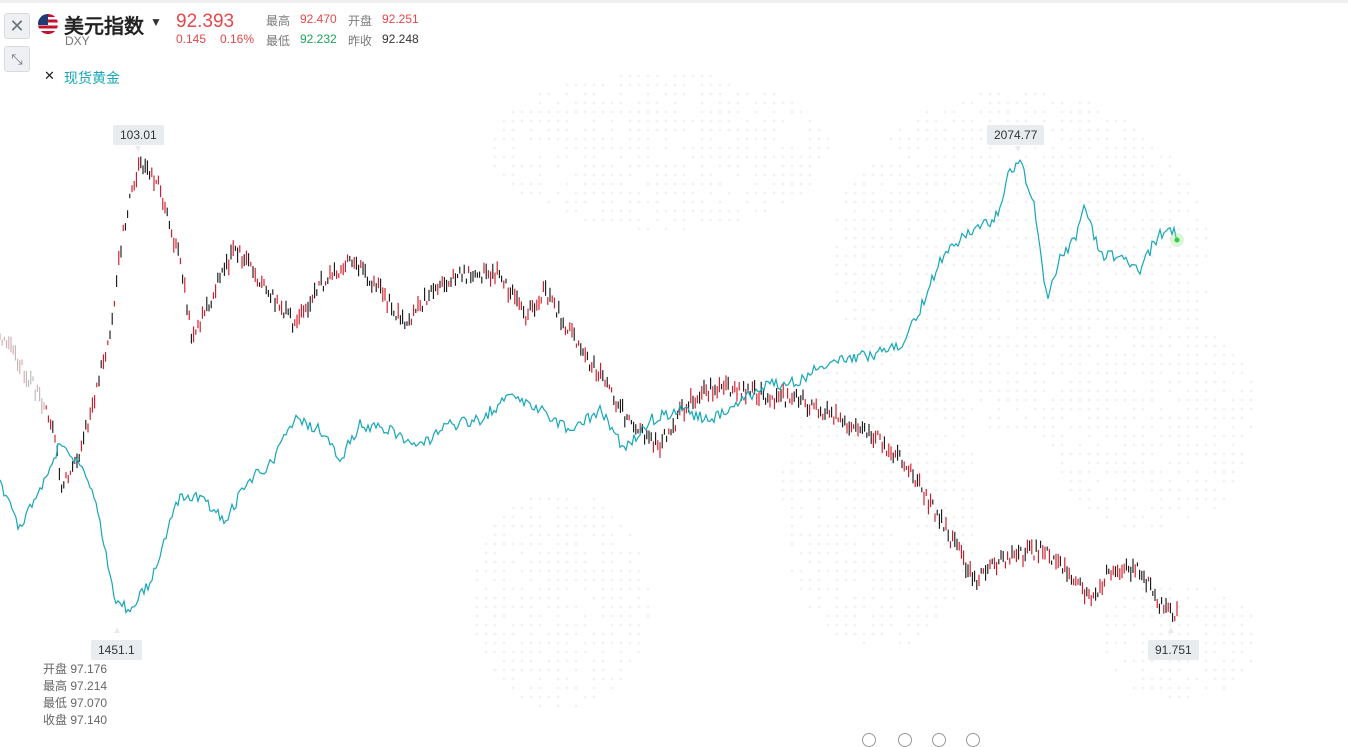  What do you see at coordinates (1016, 135) in the screenshot?
I see `gold-max-label: 2074.77` at bounding box center [1016, 135].